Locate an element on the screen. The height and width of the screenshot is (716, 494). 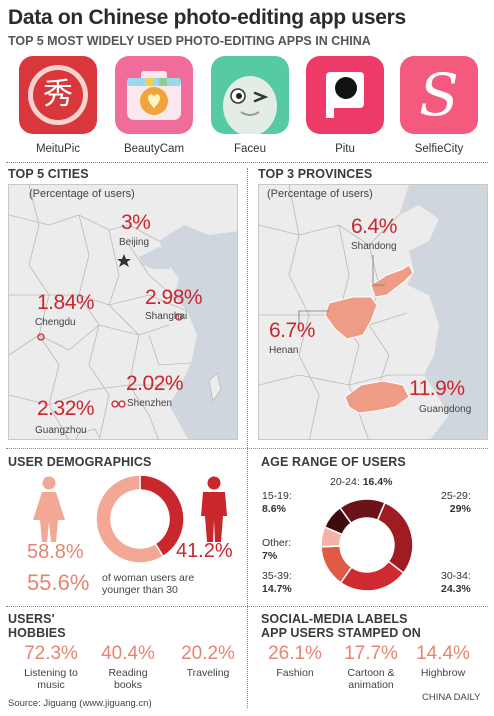
young-women-text: of woman users are younger than 30 is located at coordinates (166, 584).